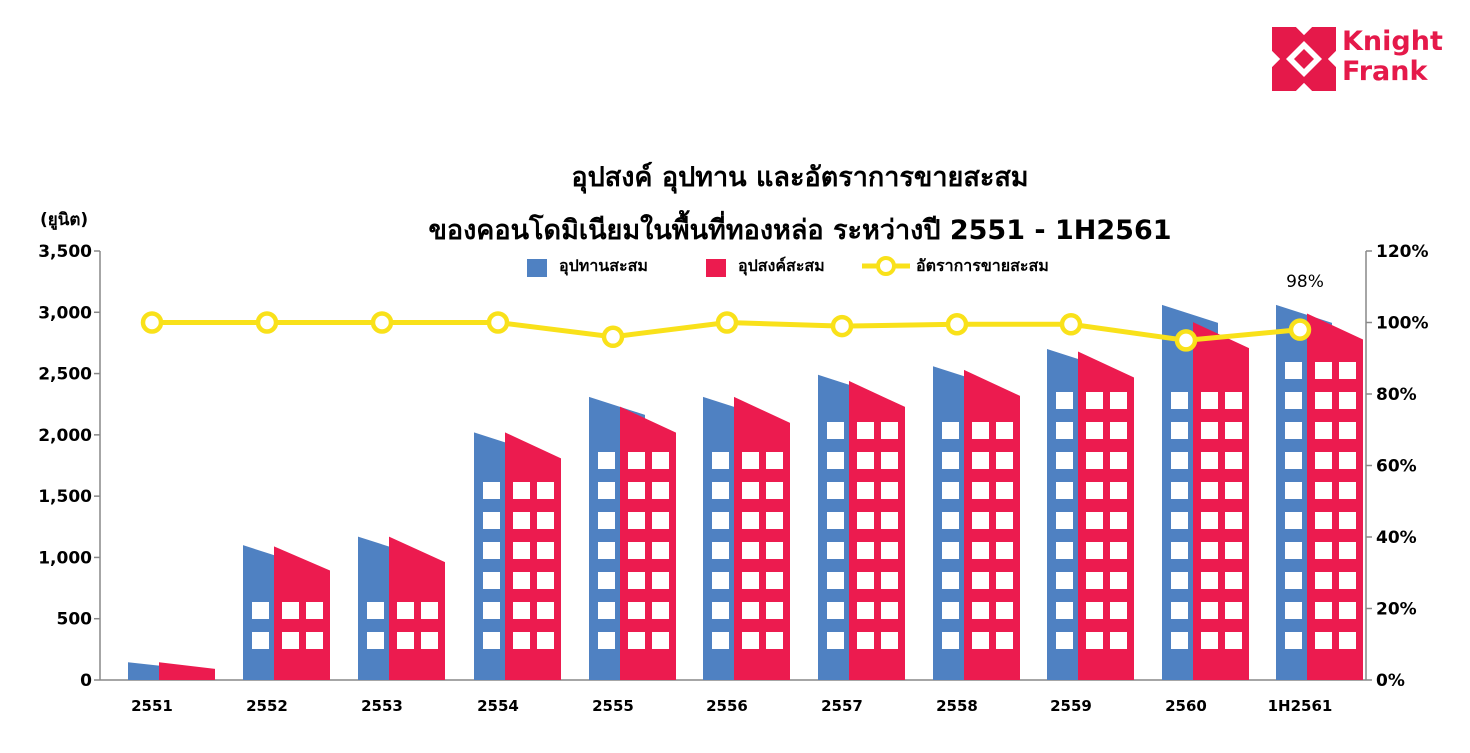 This screenshot has width=1470, height=753. Describe the element at coordinates (498, 706) in the screenshot. I see `x-tick-label: 2554` at that location.